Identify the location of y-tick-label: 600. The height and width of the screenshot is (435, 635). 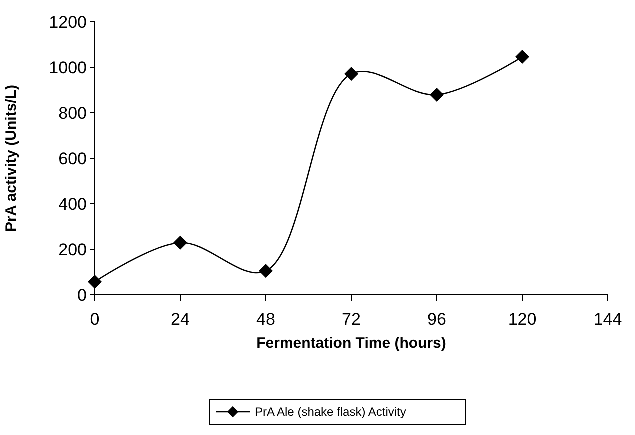
(72, 158).